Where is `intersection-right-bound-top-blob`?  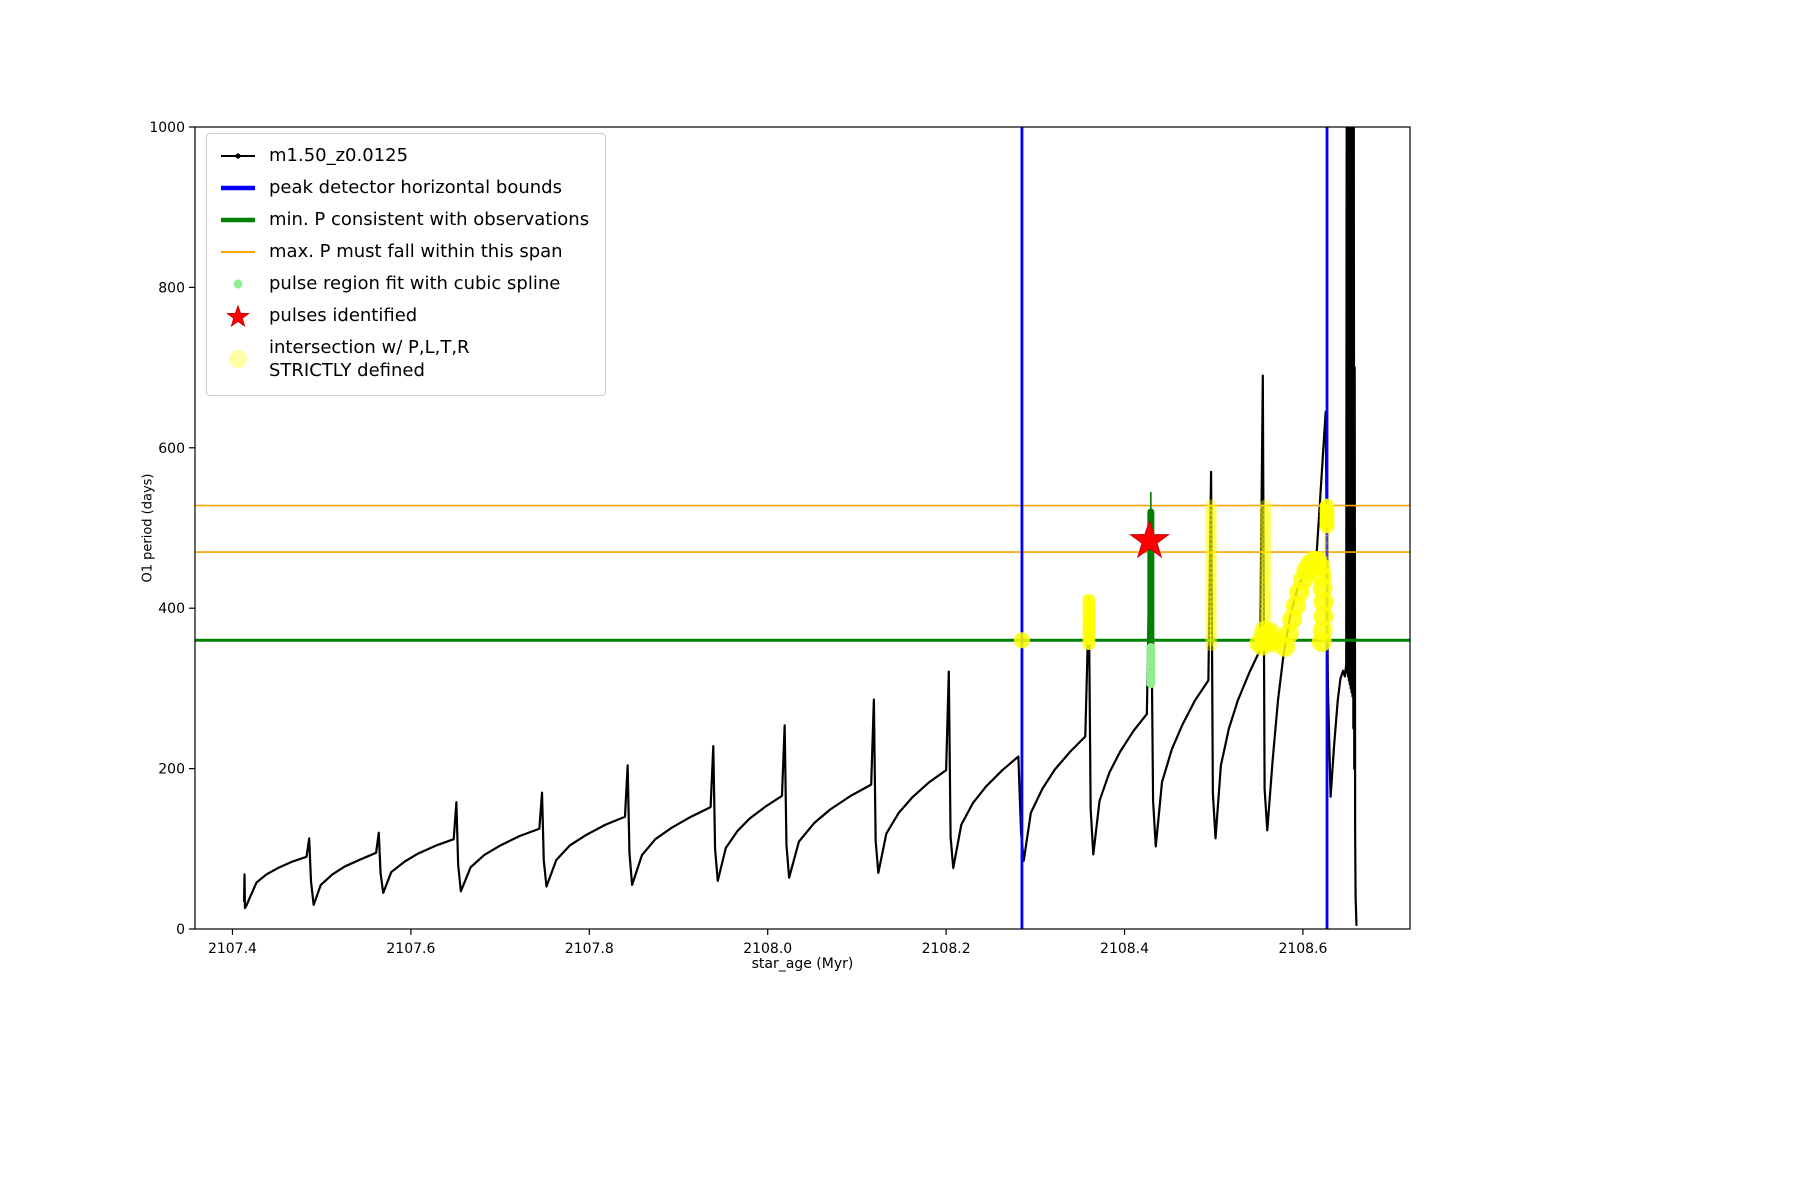 intersection-right-bound-top-blob is located at coordinates (1327, 516).